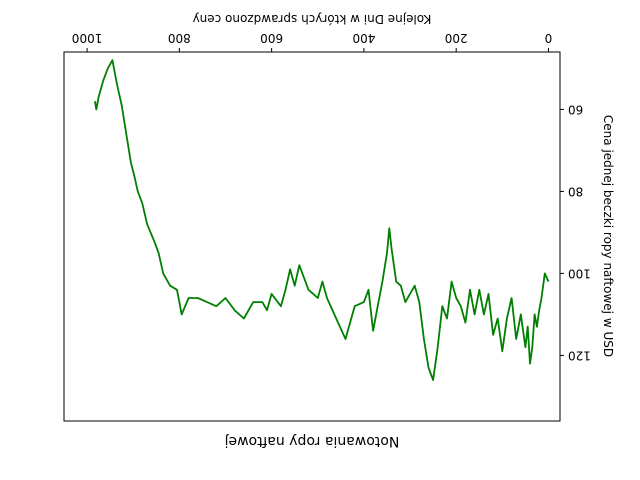 Image resolution: width=640 pixels, height=480 pixels. I want to click on y-tick-label: 120, so click(579, 355).